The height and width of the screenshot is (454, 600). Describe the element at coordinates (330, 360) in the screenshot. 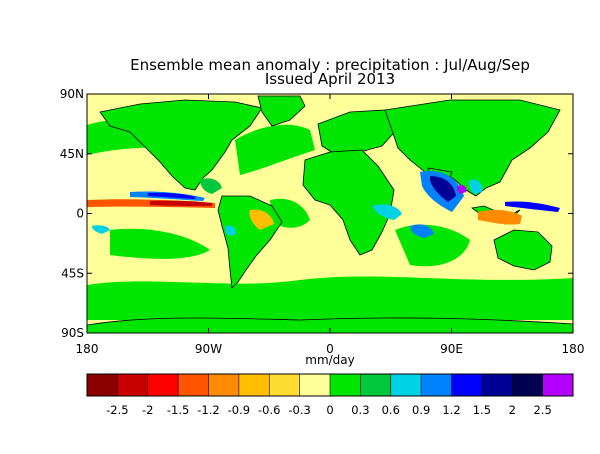

I see `units-label: mm/day` at that location.